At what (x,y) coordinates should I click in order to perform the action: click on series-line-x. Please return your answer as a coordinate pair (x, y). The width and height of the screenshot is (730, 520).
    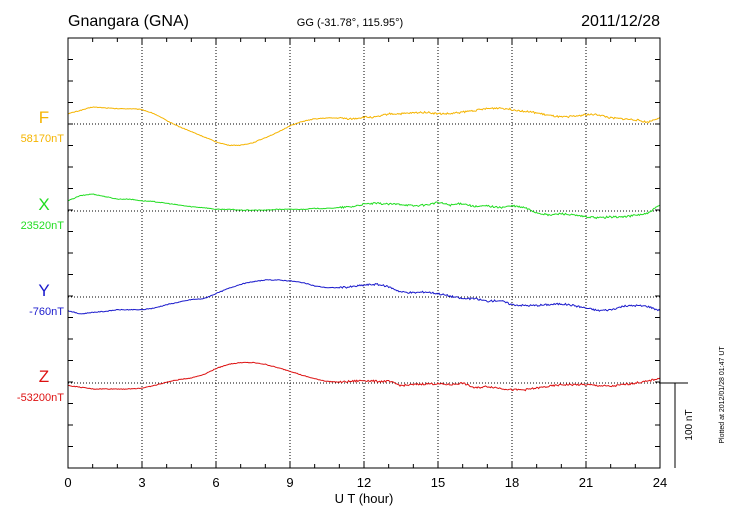
    Looking at the image, I should click on (364, 206).